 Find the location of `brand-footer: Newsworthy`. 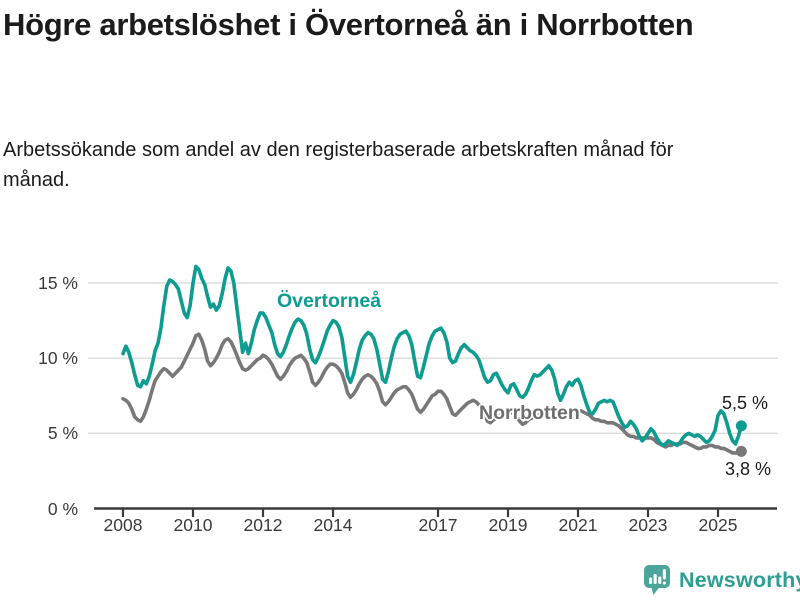

brand-footer: Newsworthy is located at coordinates (721, 580).